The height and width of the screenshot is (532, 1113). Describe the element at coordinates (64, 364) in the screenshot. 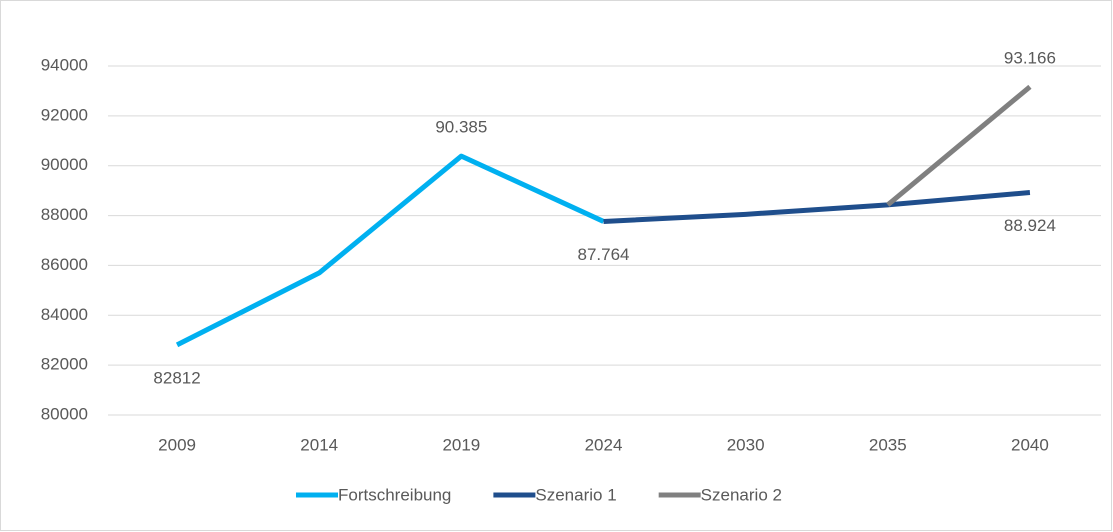

I see `y-tick-label: 82000` at that location.